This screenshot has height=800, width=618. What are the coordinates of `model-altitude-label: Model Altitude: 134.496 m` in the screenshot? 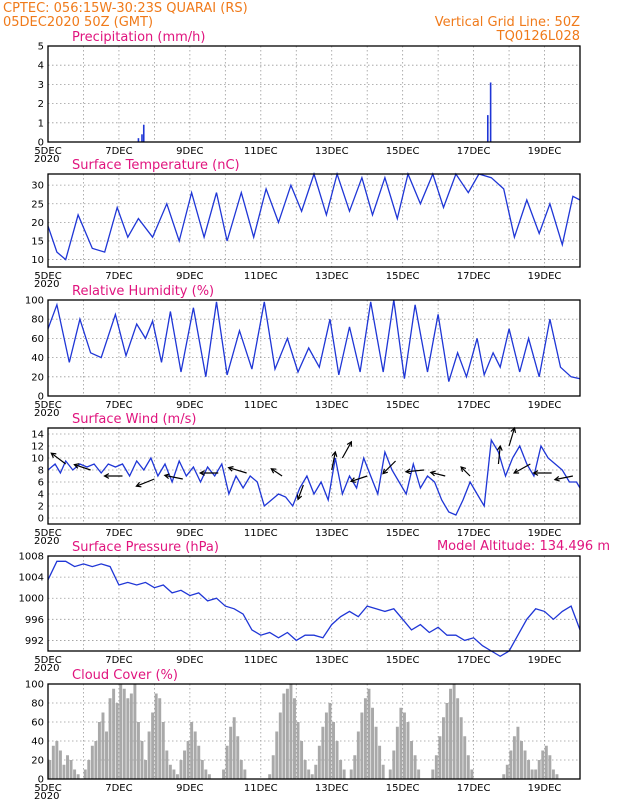 It's located at (523, 546).